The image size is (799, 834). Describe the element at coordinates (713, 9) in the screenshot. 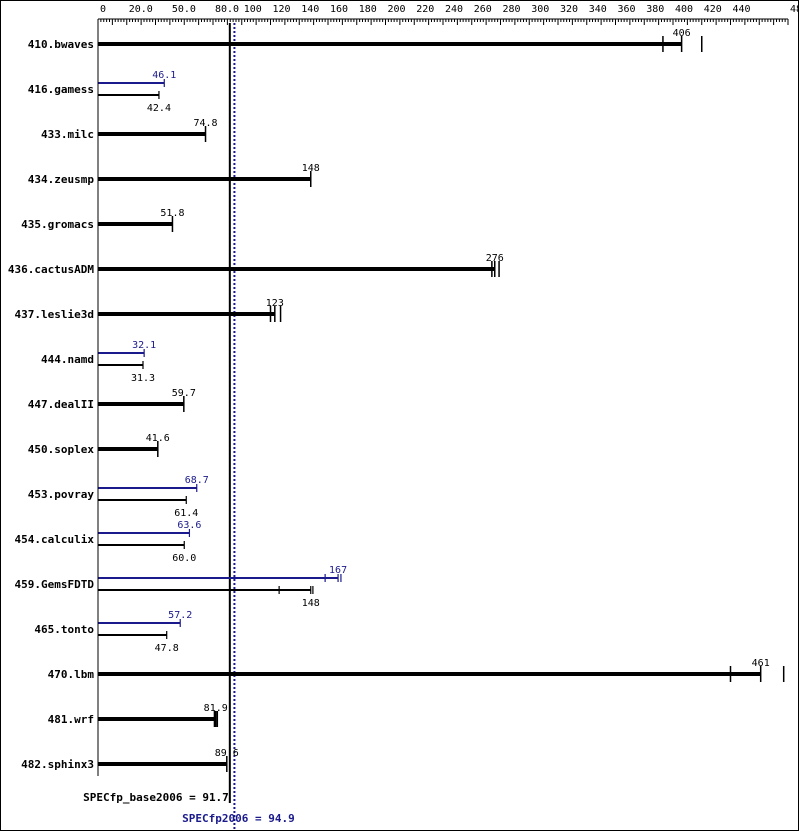

I see `x-tick-label: 420` at that location.